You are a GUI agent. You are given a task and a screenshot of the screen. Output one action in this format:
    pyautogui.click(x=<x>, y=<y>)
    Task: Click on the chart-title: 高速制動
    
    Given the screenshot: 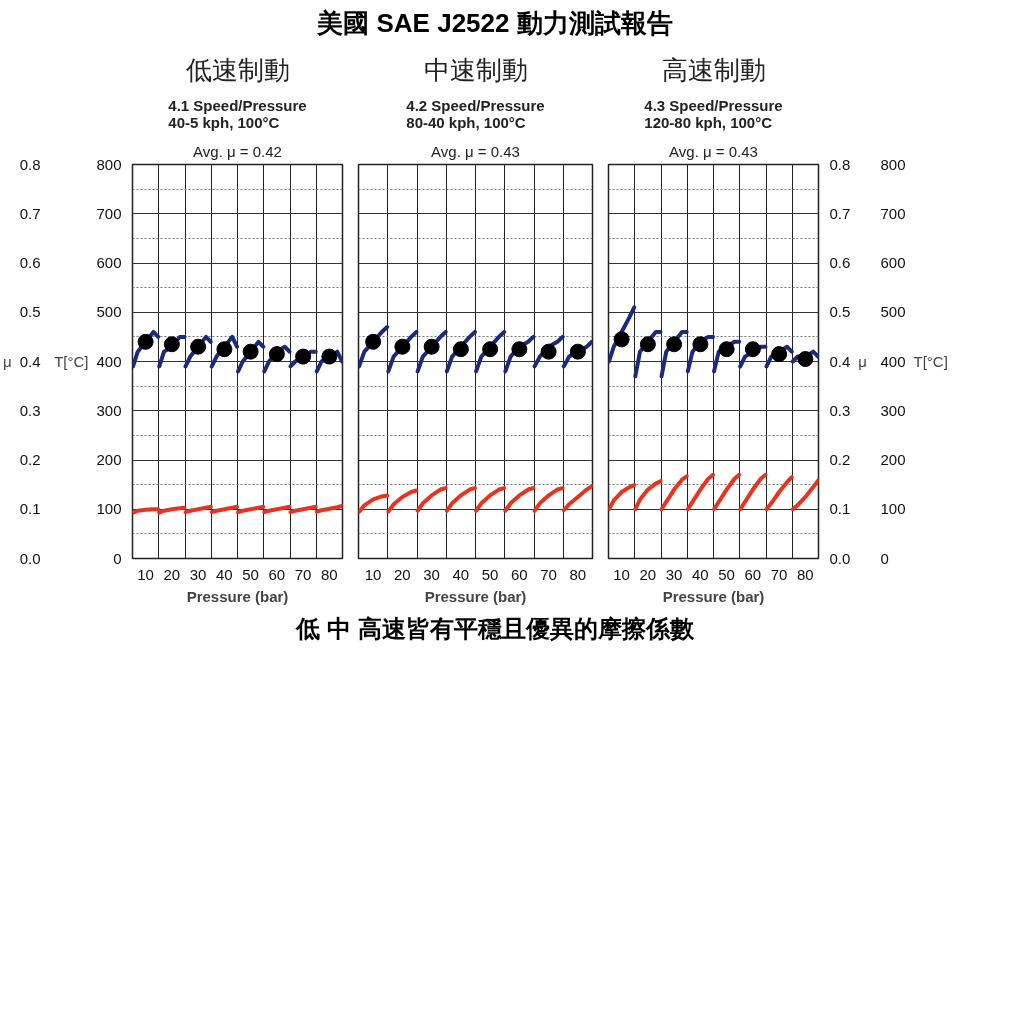 What is the action you would take?
    pyautogui.click(x=713, y=69)
    